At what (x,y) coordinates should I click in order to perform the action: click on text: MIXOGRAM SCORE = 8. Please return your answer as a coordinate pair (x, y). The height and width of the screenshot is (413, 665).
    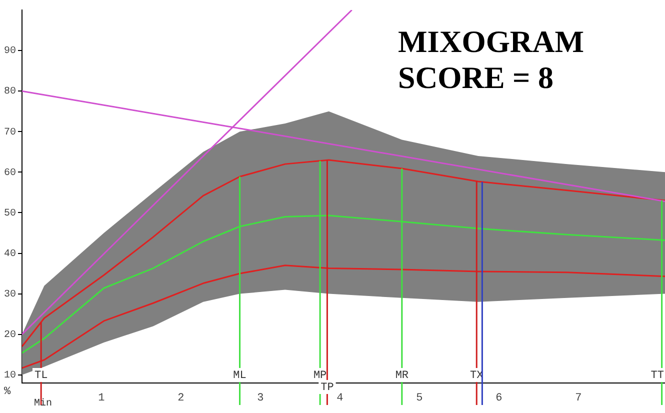
    Looking at the image, I should click on (491, 60).